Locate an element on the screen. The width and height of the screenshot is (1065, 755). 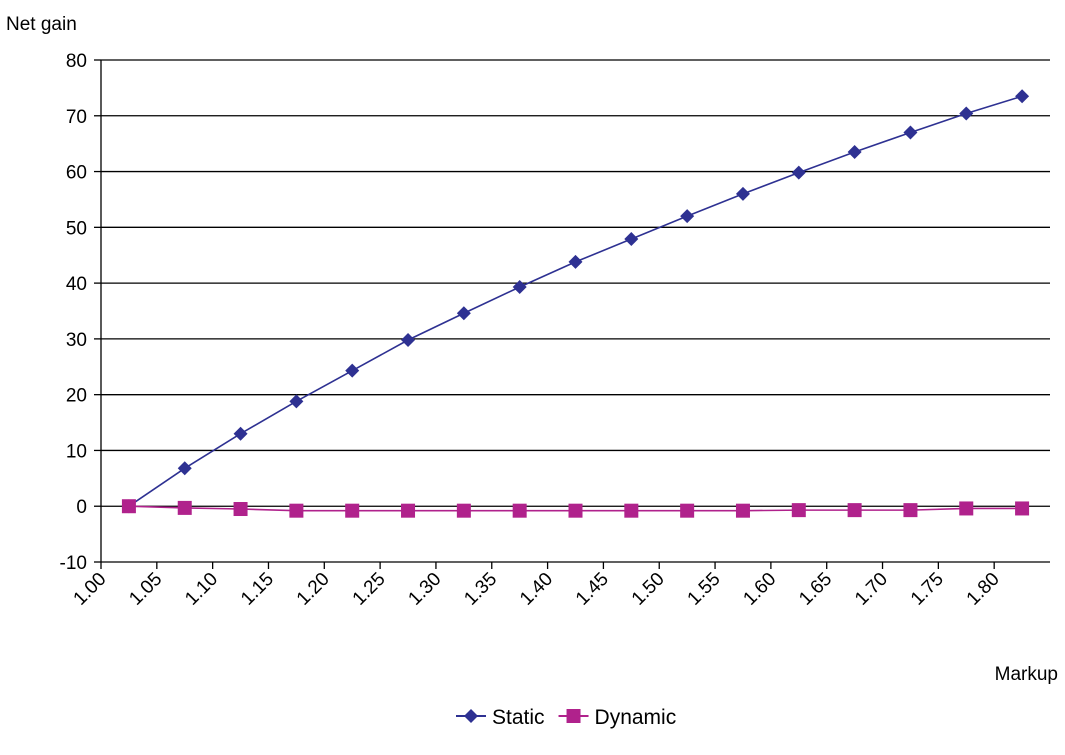
y-tick-label: 60 is located at coordinates (76, 173).